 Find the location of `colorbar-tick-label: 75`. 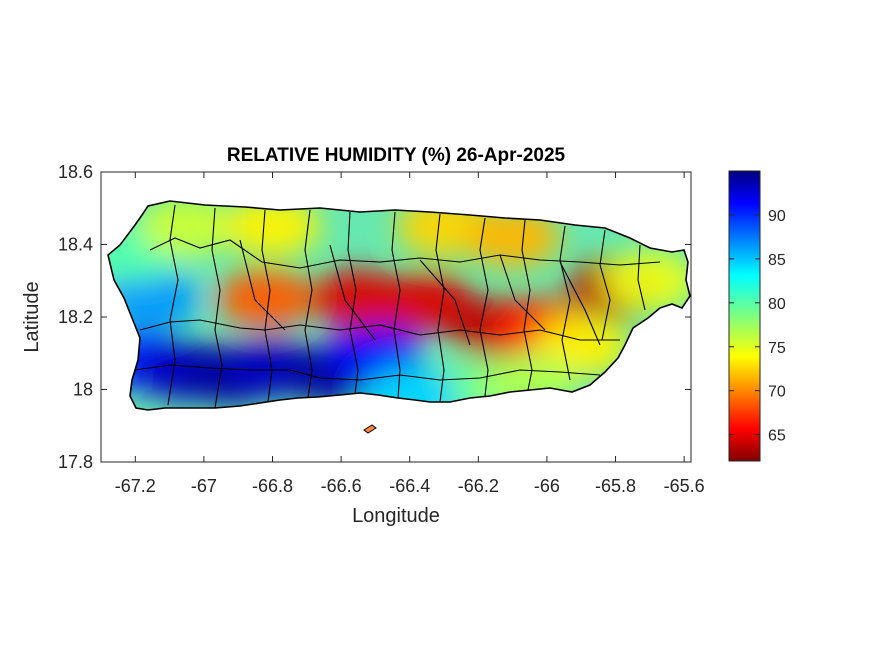

colorbar-tick-label: 75 is located at coordinates (777, 348).